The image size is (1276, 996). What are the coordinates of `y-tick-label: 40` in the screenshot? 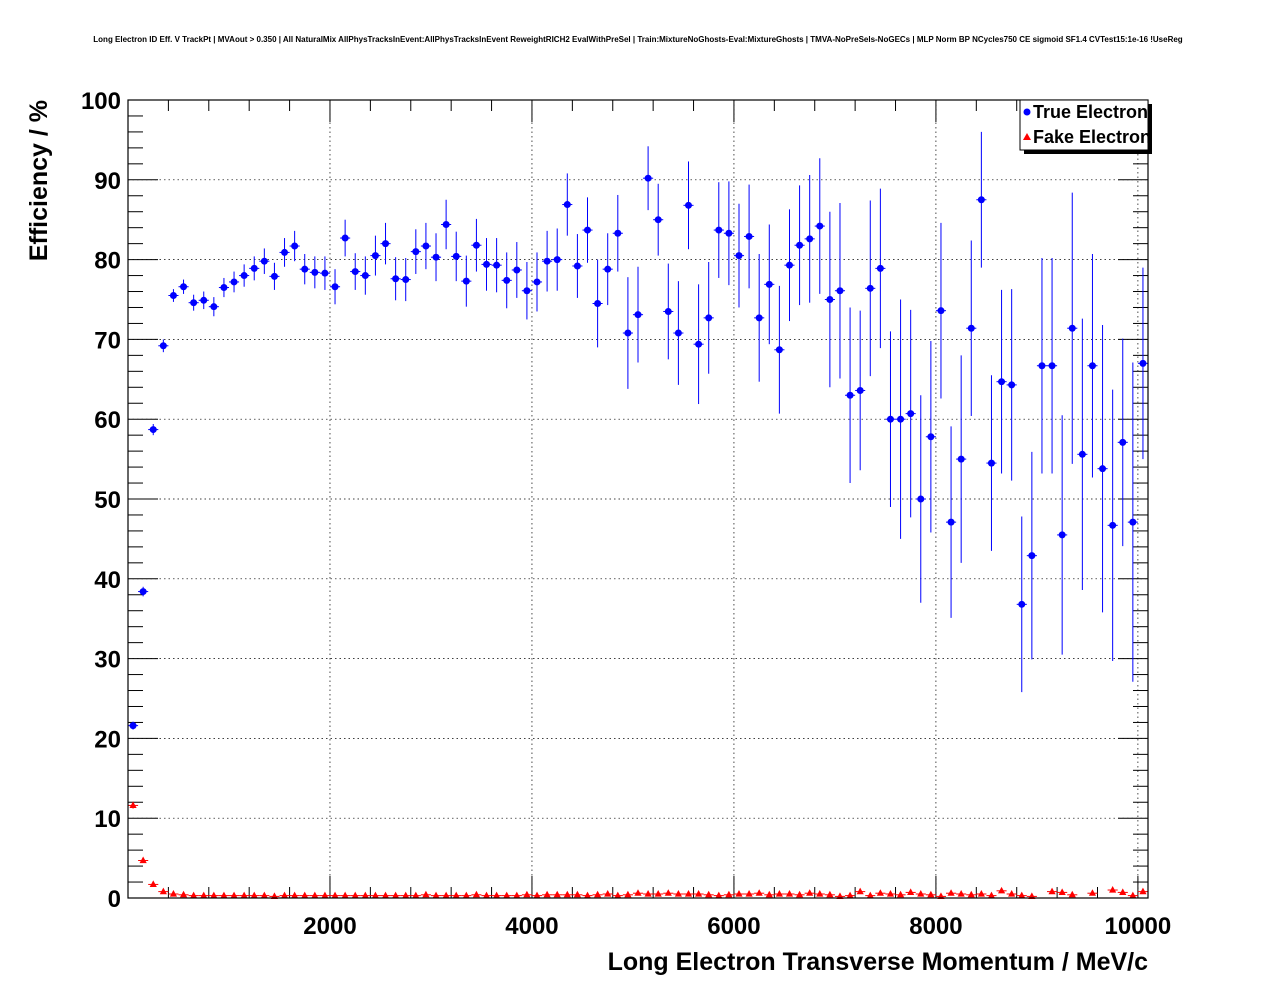 It's located at (107, 580).